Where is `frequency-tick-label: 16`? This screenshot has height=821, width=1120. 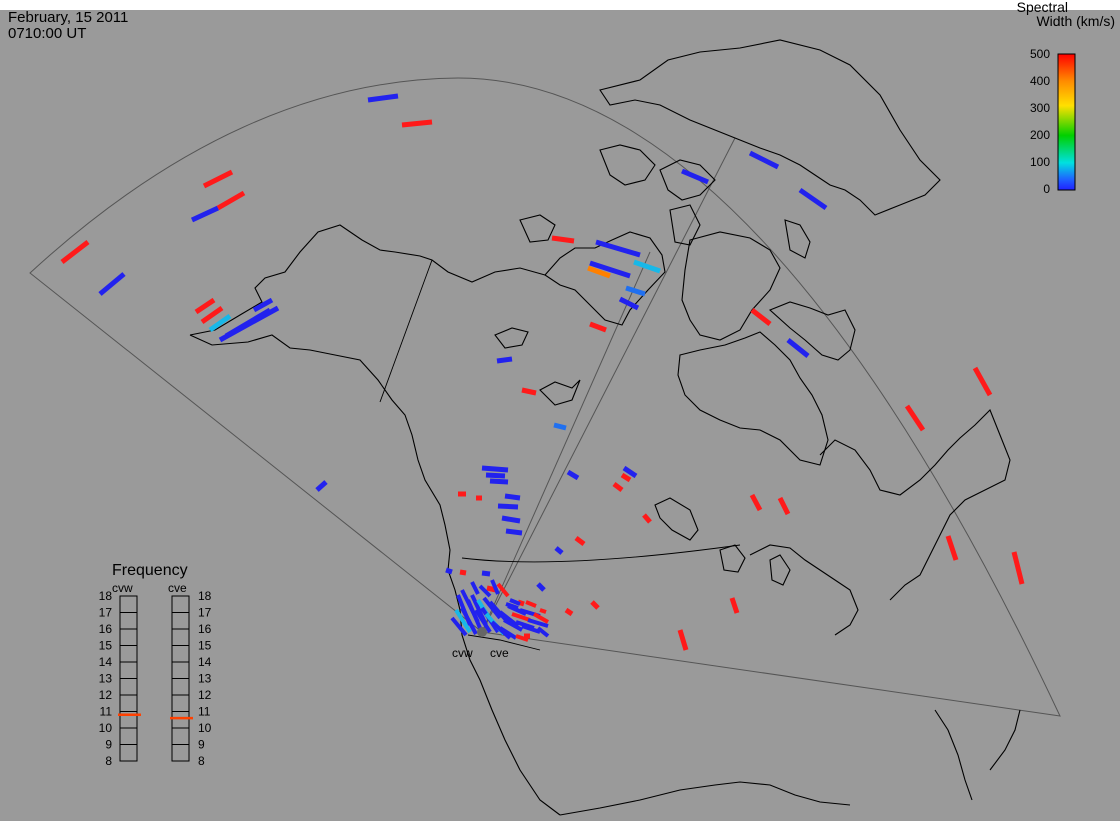 frequency-tick-label: 16 is located at coordinates (205, 629).